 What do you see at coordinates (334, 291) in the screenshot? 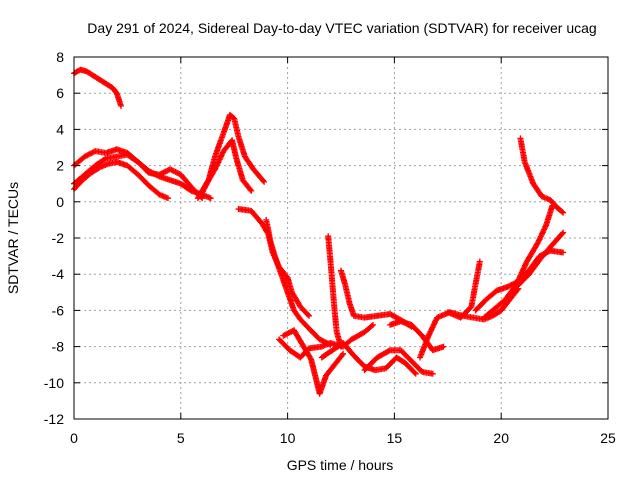
I see `series-track-m` at bounding box center [334, 291].